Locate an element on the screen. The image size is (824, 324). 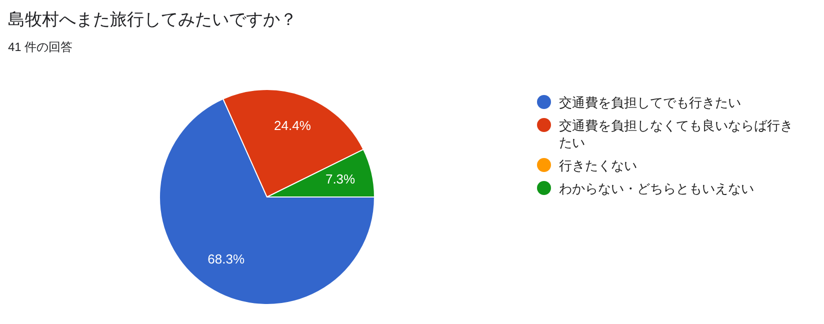
data-label: 7.3% is located at coordinates (340, 178).